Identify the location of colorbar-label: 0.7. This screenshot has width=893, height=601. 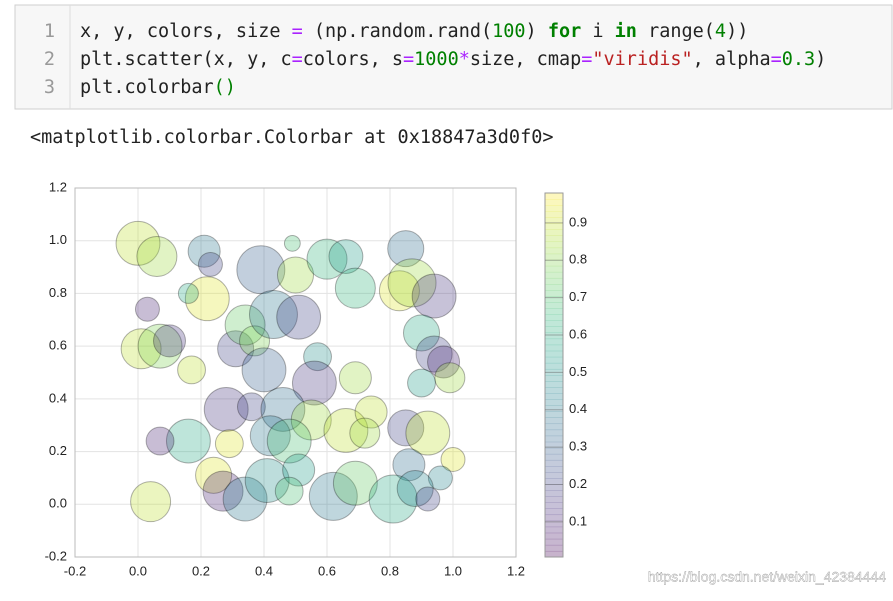
(578, 296).